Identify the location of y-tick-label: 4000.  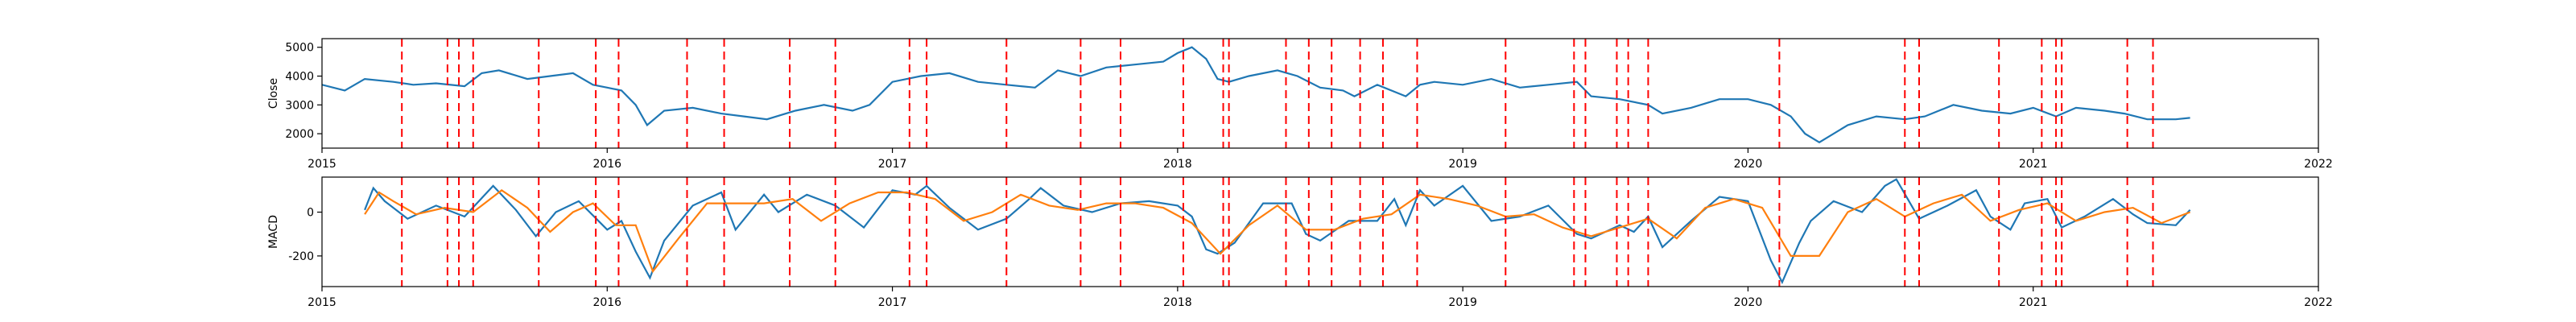
(299, 77).